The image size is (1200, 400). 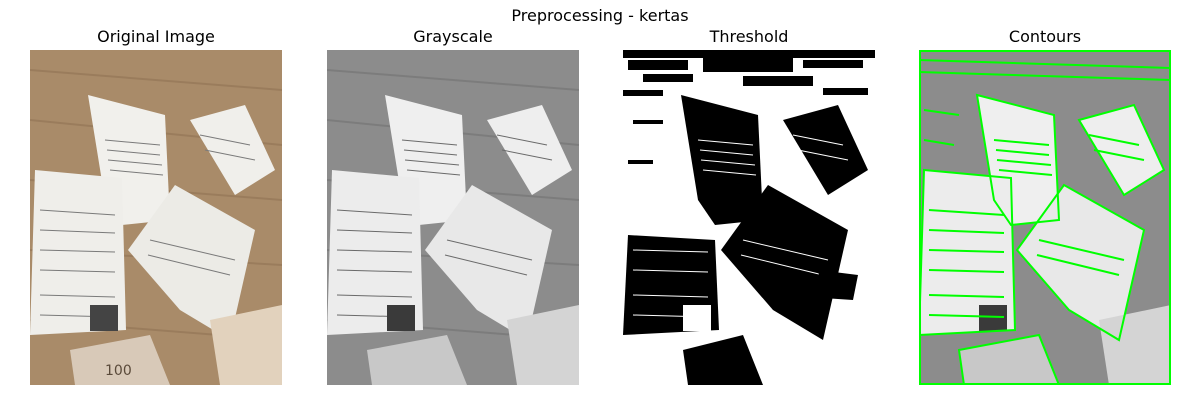 I want to click on receipt-right, so click(x=232, y=150).